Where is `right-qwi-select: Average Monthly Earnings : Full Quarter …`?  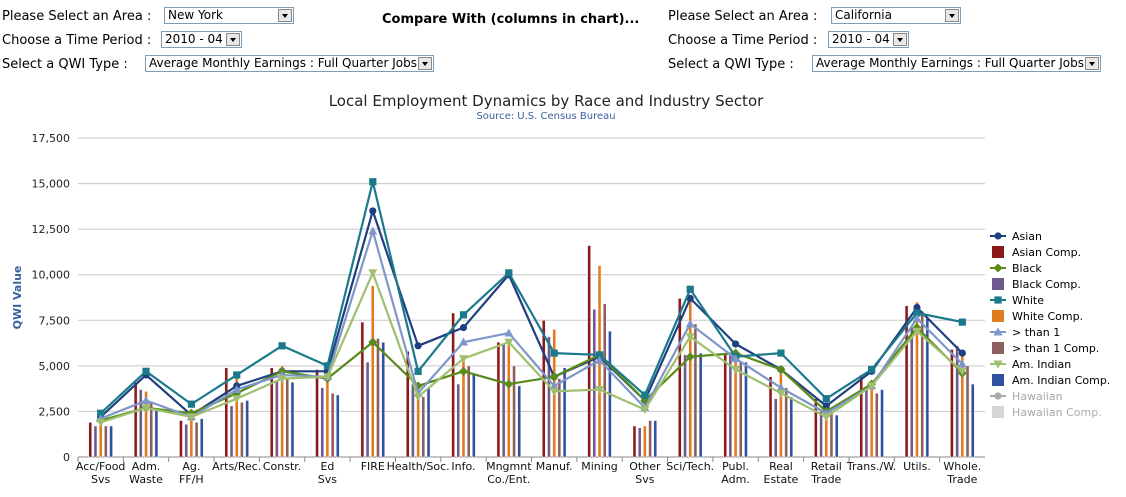 right-qwi-select: Average Monthly Earnings : Full Quarter … is located at coordinates (956, 63).